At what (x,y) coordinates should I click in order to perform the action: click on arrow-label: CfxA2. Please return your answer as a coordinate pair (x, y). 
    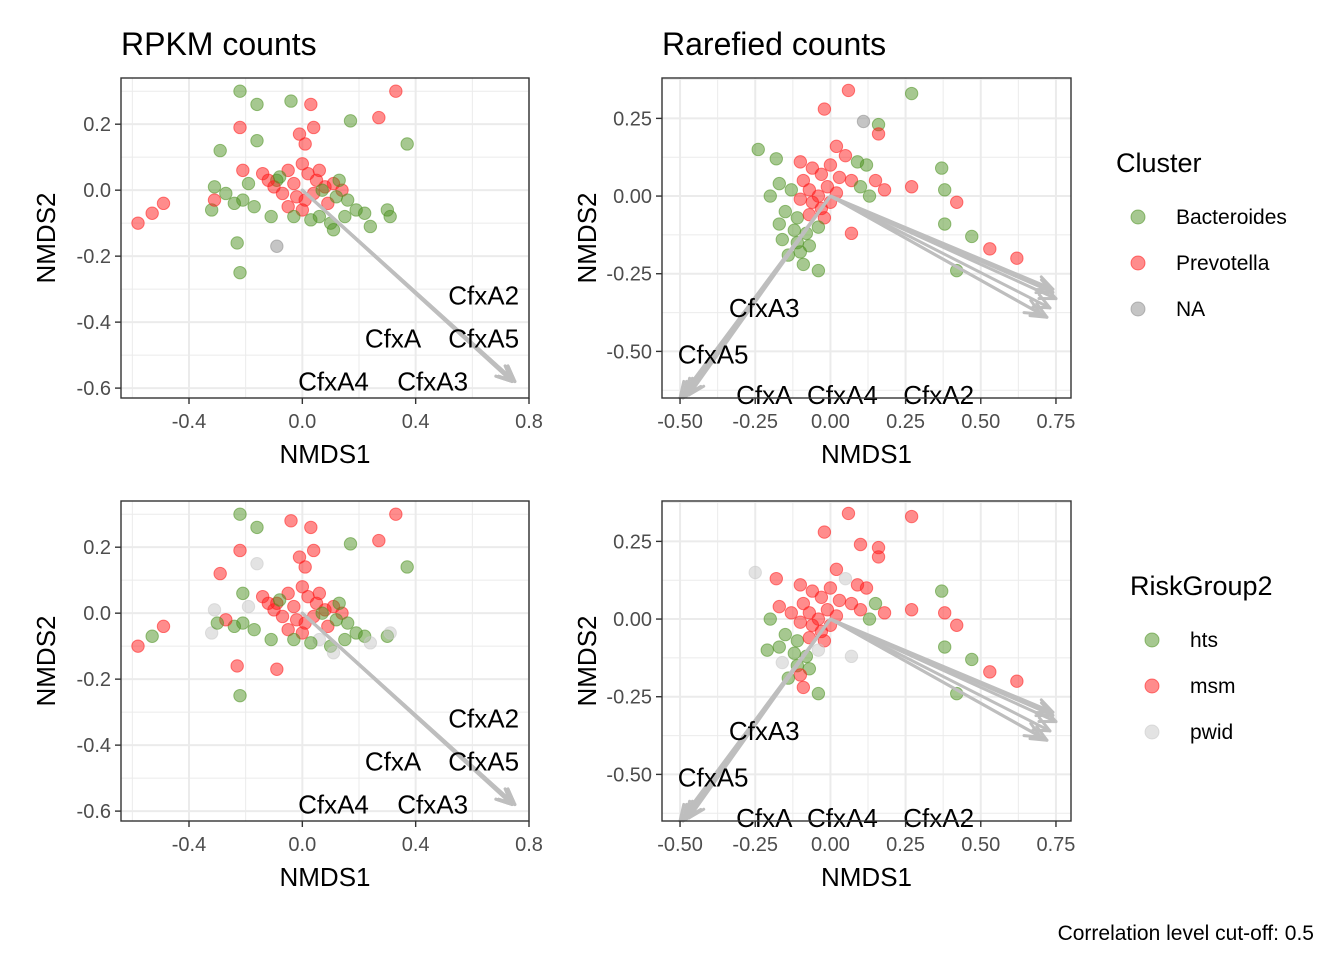
    Looking at the image, I should click on (938, 818).